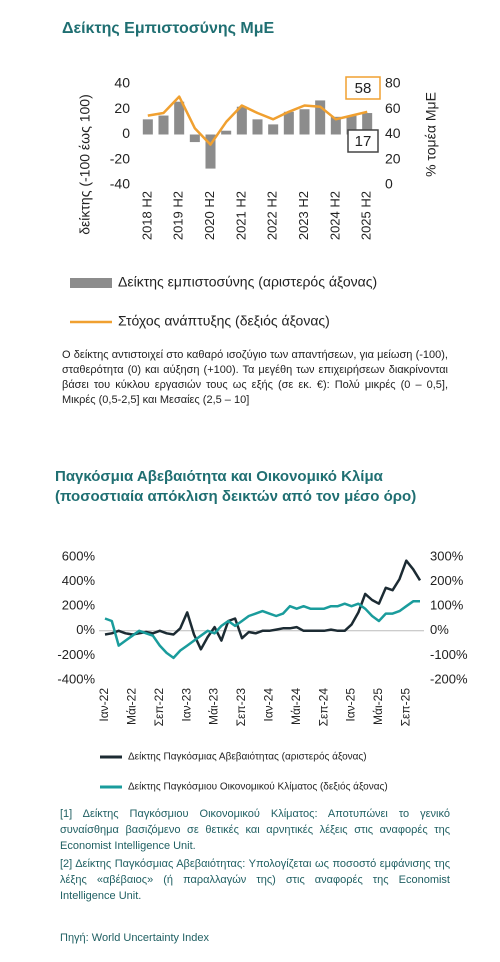 The height and width of the screenshot is (962, 500). What do you see at coordinates (241, 707) in the screenshot?
I see `x-tick-label: Σεπ-23` at bounding box center [241, 707].